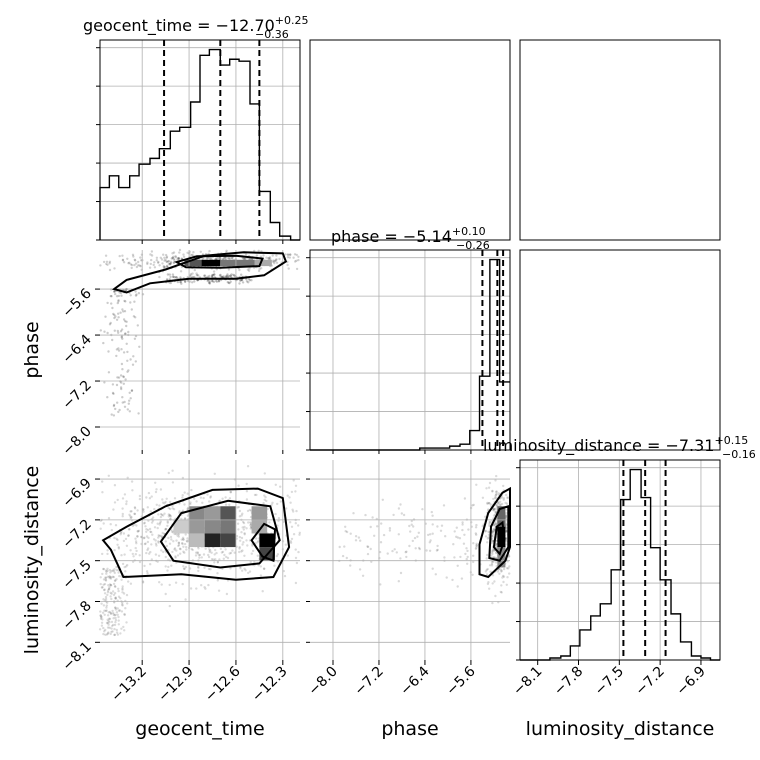 Image resolution: width=760 pixels, height=760 pixels. Describe the element at coordinates (263, 263) in the screenshot. I see `density-cell` at that location.